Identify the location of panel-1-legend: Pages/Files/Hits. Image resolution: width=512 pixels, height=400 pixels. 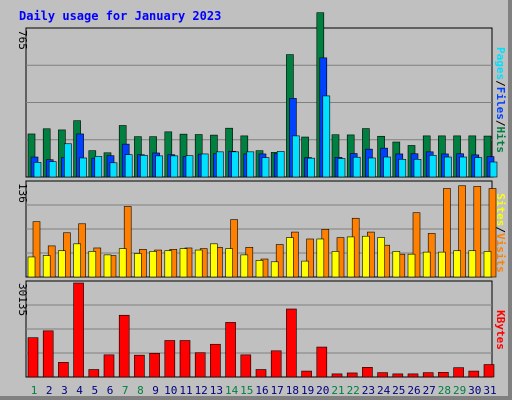
(500, 100).